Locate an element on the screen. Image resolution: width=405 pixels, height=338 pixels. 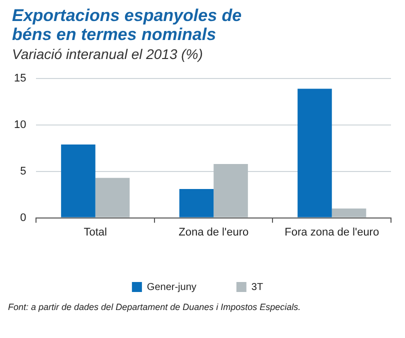
x-tick-label: Fora zona de l'euro is located at coordinates (332, 232).